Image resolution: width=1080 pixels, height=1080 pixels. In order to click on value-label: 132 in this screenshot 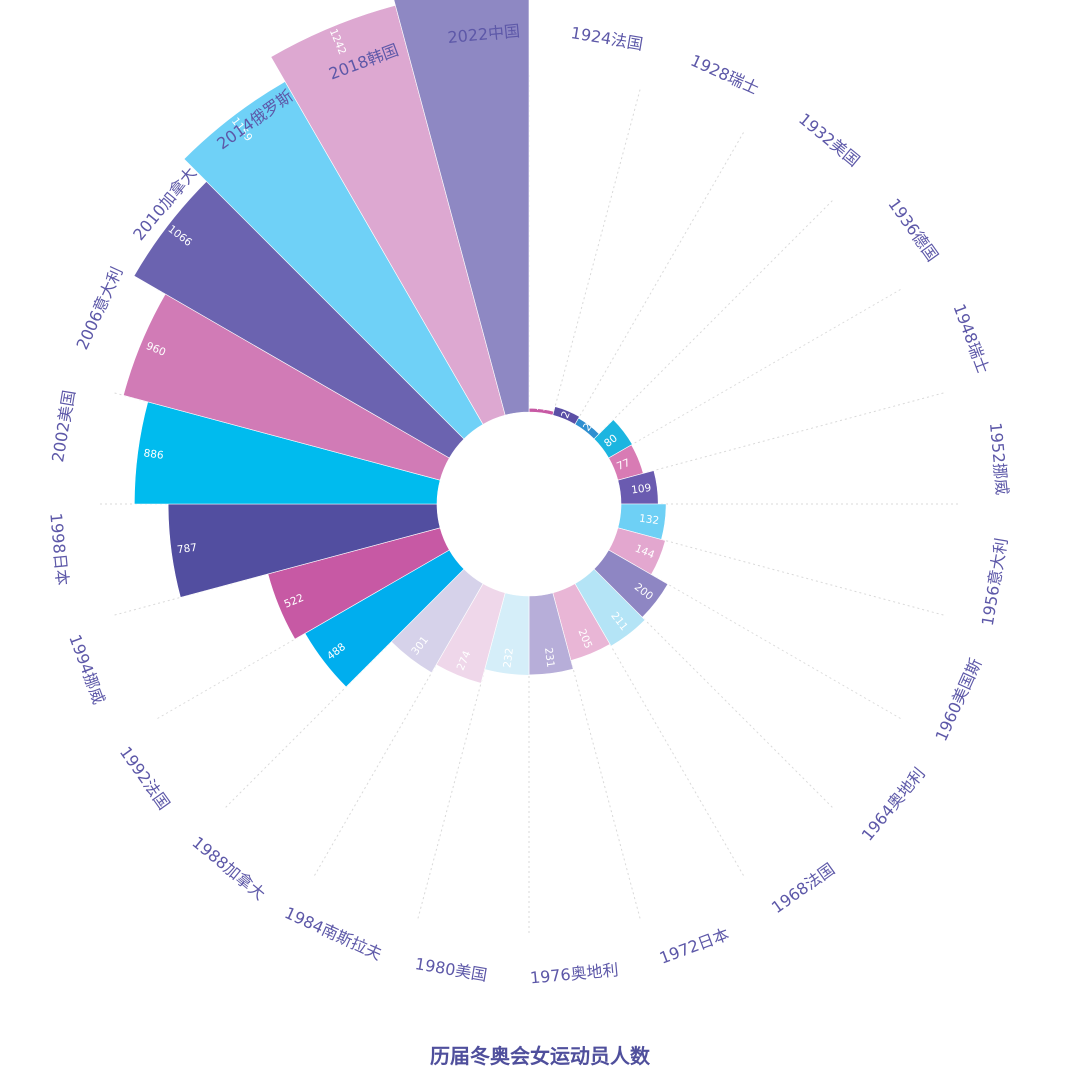, I will do `click(648, 520)`.